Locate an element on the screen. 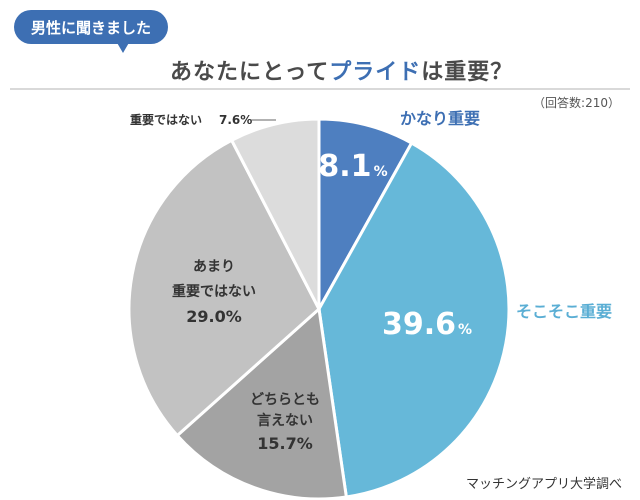  title-prefix: あなたにとって is located at coordinates (250, 72).